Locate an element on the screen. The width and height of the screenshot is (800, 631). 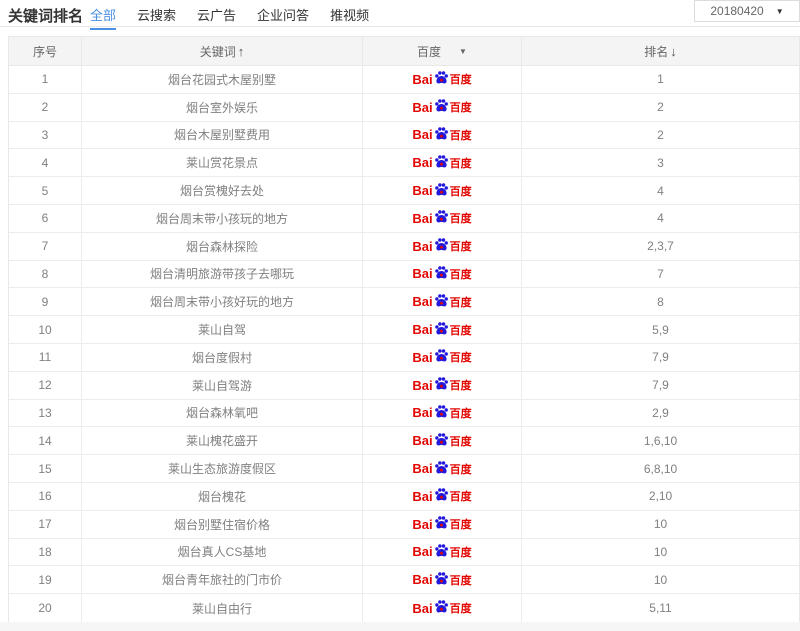
column-header-index: 序号 is located at coordinates (45, 51).